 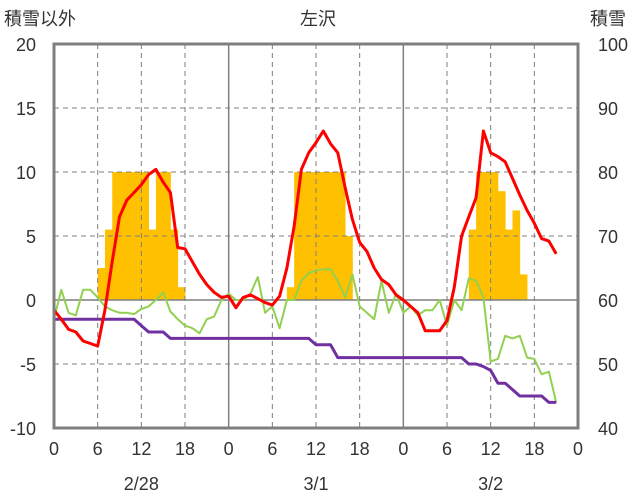 I want to click on day-label: 3/1, so click(x=315, y=484).